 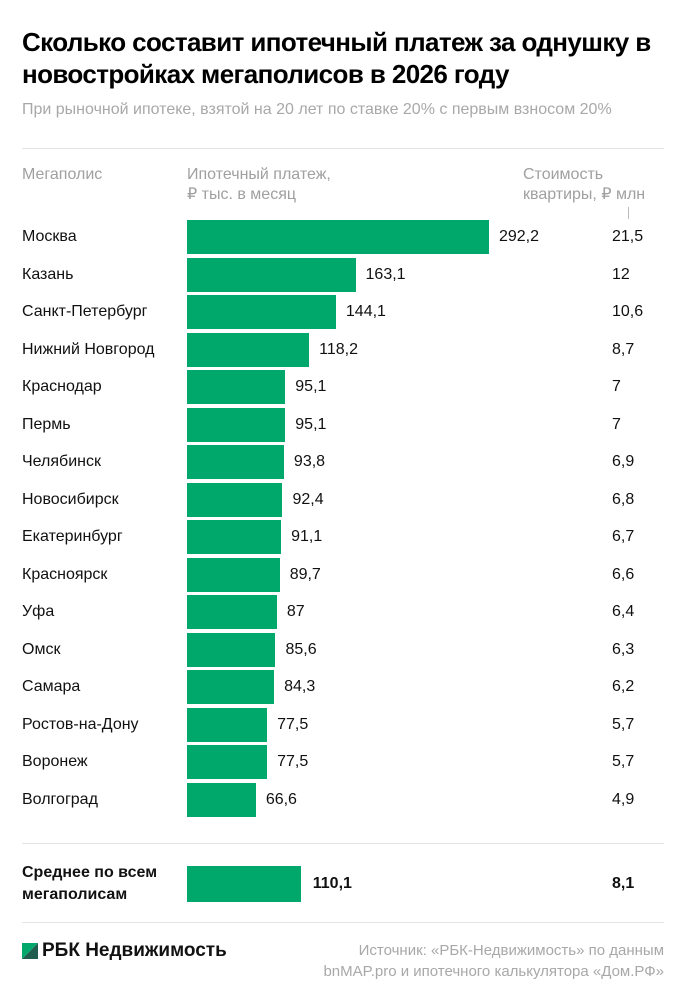 I want to click on value-label: 66,6, so click(x=281, y=799).